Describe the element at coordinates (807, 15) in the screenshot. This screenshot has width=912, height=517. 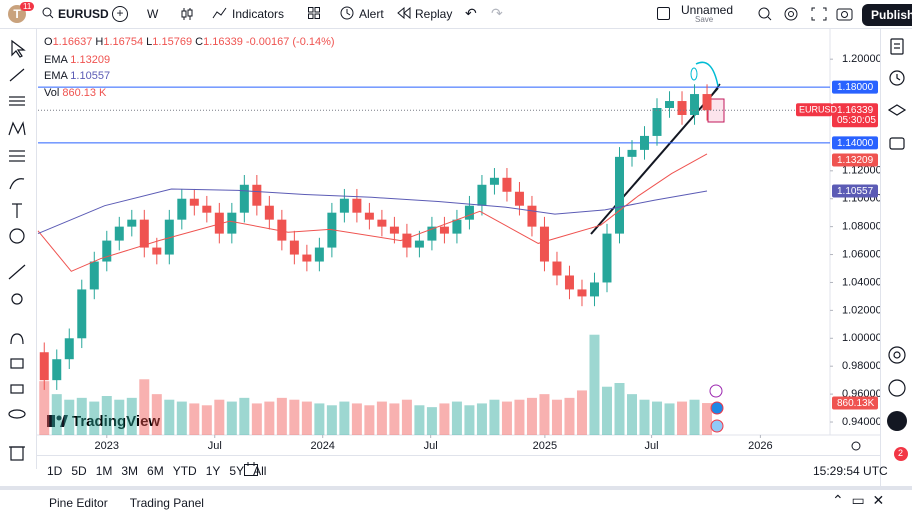
I see `toolbar-icons` at that location.